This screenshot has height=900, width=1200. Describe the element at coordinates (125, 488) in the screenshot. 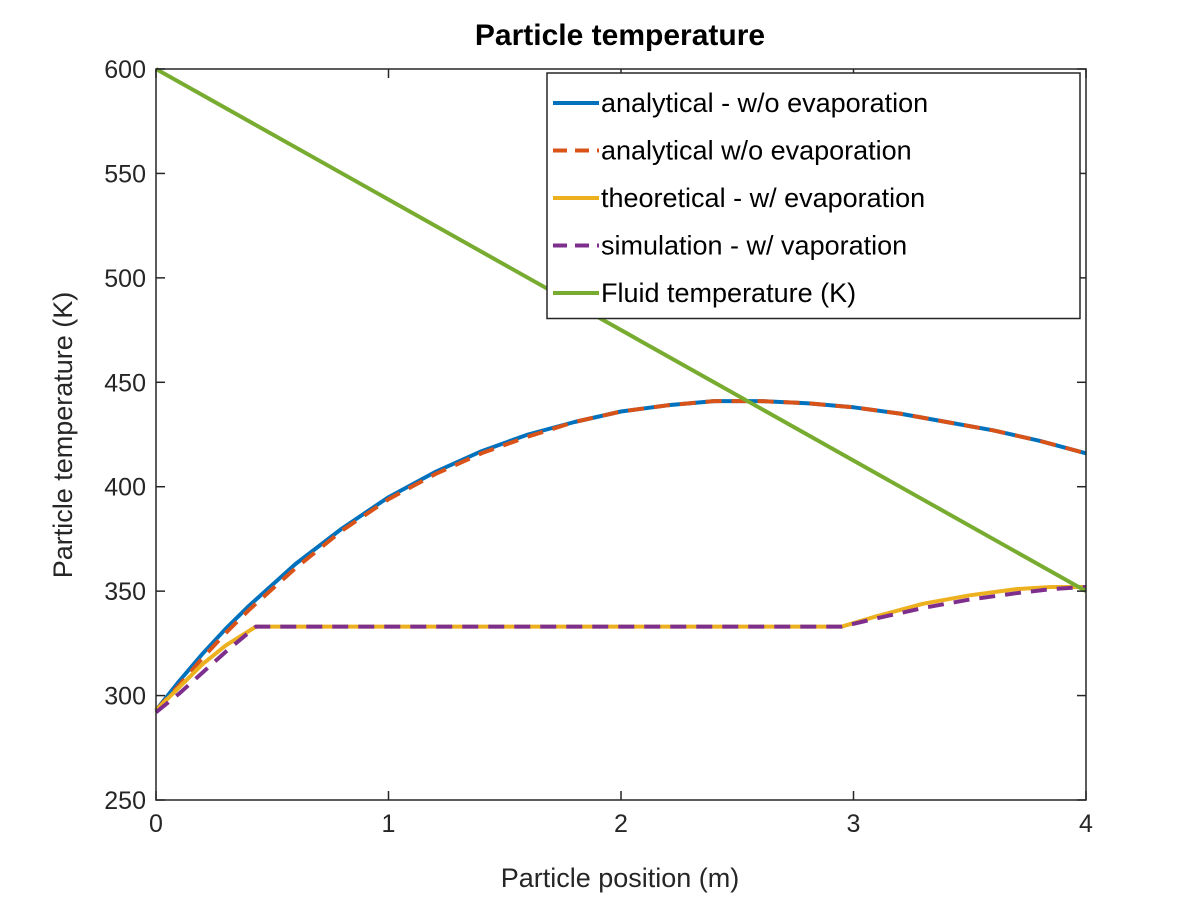

I see `y-tick-label: 400` at that location.